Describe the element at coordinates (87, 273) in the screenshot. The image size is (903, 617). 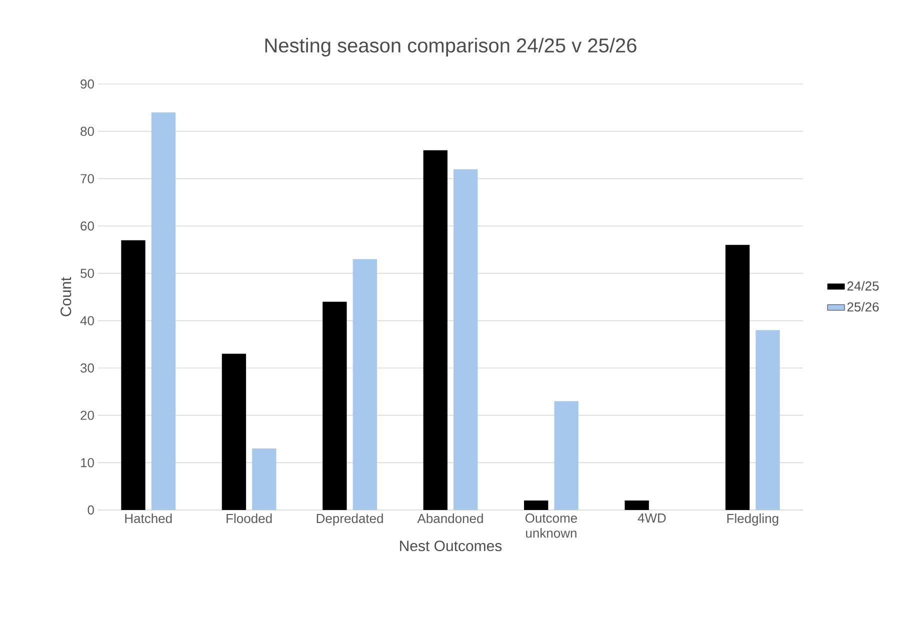
I see `y-tick-label: 50` at that location.